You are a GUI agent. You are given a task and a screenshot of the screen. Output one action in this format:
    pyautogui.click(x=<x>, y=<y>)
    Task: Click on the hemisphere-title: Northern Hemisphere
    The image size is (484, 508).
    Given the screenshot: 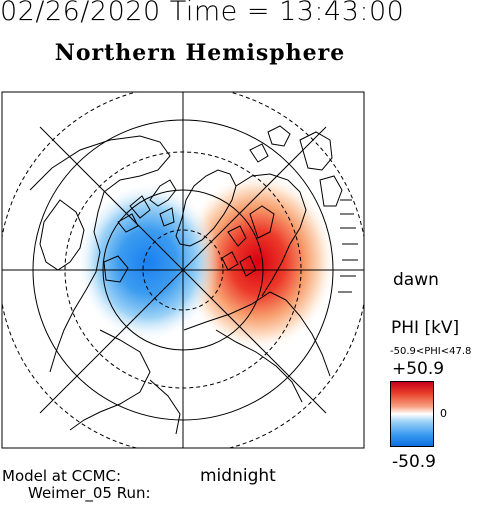 What is the action you would take?
    pyautogui.click(x=200, y=53)
    